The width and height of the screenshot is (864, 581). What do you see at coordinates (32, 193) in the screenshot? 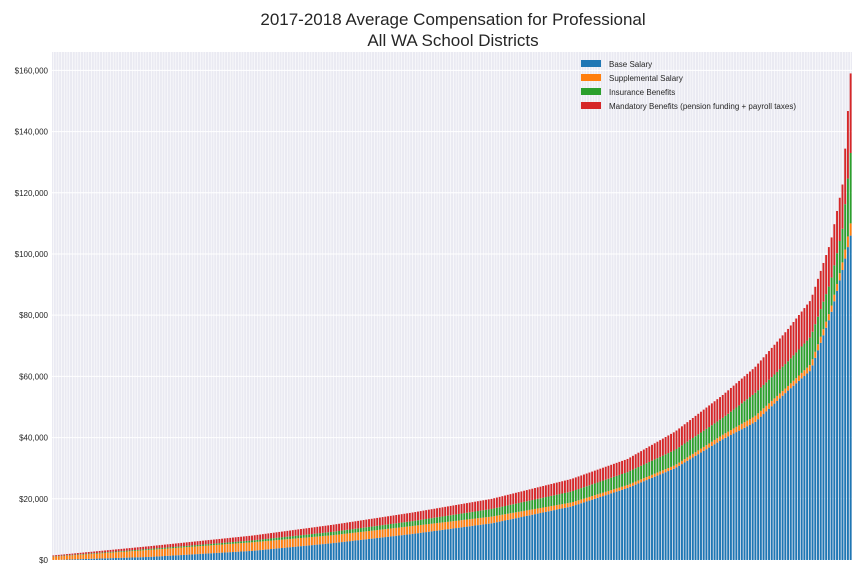
I see `y-tick-label: $120,000` at bounding box center [32, 193].